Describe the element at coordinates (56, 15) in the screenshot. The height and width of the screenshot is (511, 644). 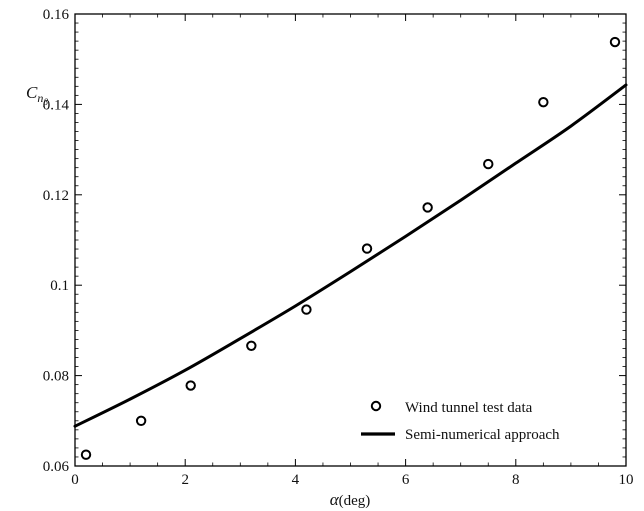
I see `y-tick-label-5: 0.16` at that location.